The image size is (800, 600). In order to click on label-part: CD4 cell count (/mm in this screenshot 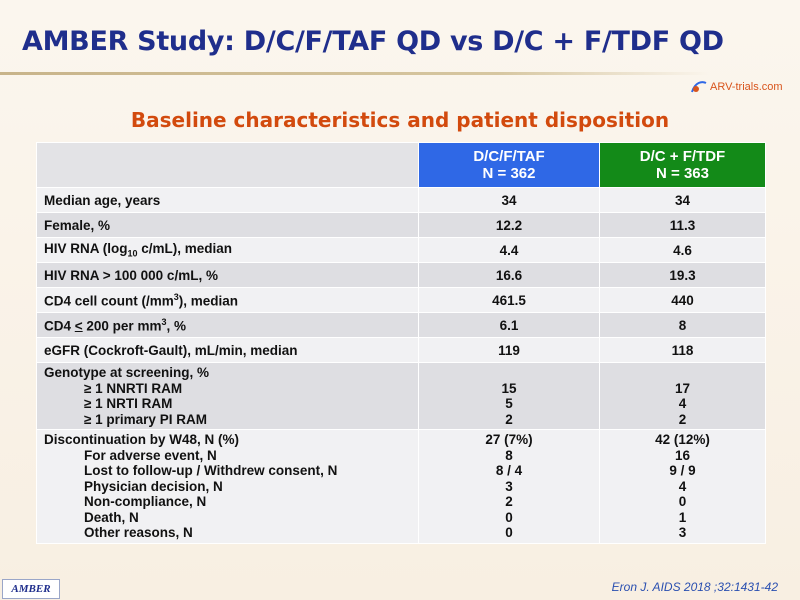, I will do `click(109, 301)`.